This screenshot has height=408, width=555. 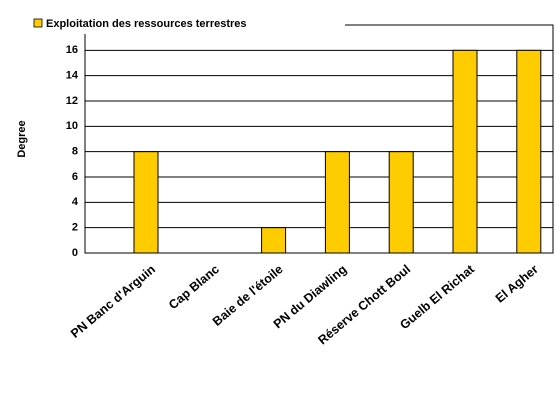 What do you see at coordinates (75, 152) in the screenshot?
I see `y-tick-label: 8` at bounding box center [75, 152].